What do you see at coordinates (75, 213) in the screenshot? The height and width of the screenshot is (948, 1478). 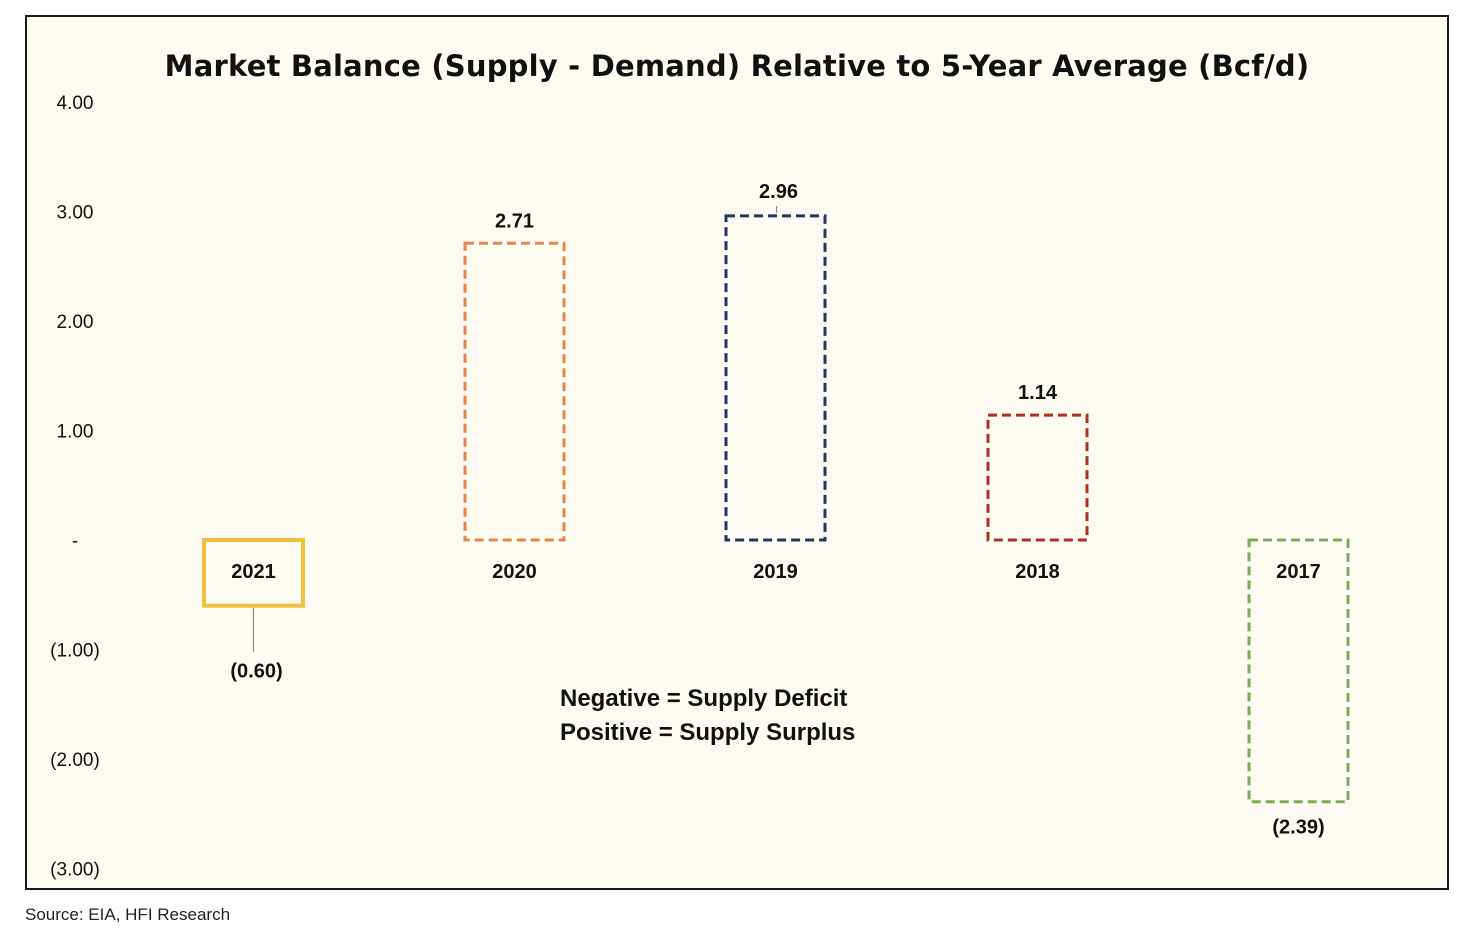 I see `y-tick-label: 3.00` at bounding box center [75, 213].